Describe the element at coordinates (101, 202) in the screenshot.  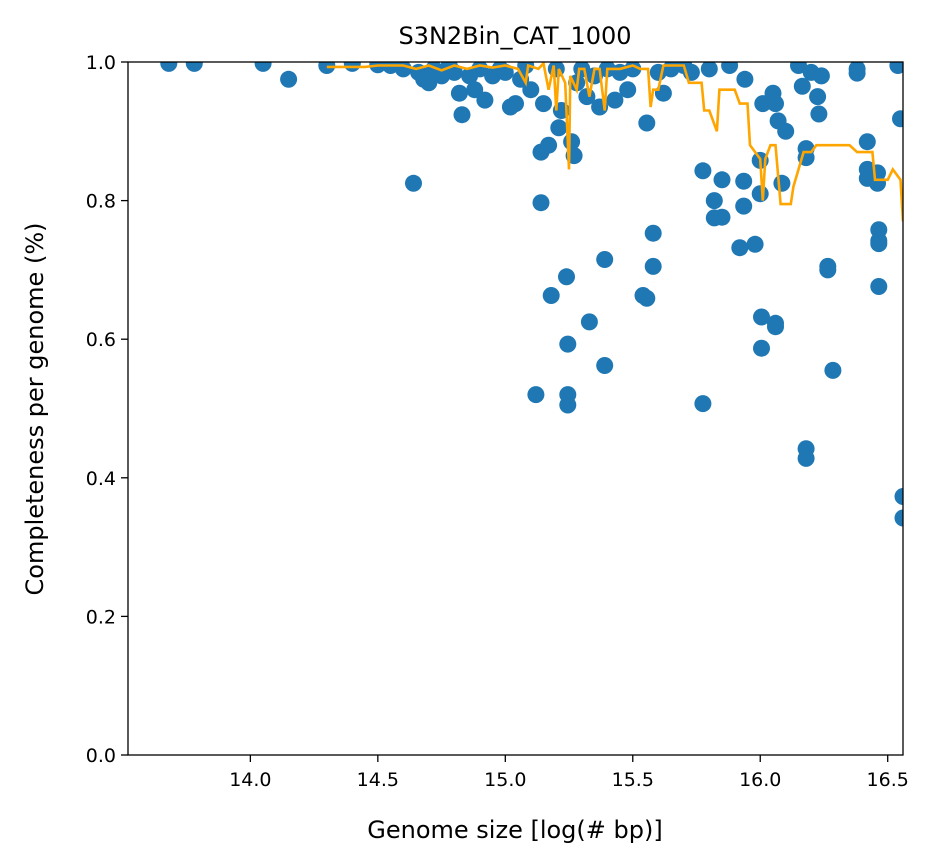
I see `y-tick-label: 0.8` at that location.